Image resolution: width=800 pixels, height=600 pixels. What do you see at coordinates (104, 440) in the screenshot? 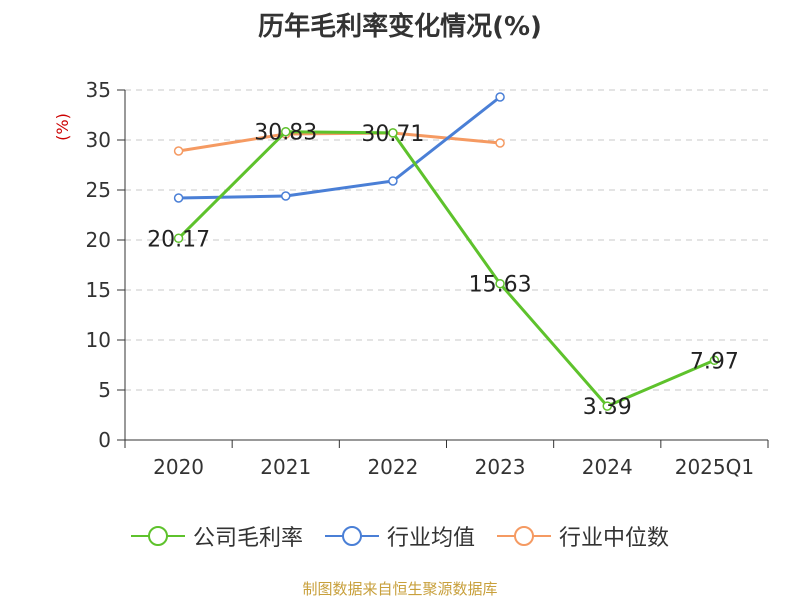
I see `y-tick-label: 0` at bounding box center [104, 440].